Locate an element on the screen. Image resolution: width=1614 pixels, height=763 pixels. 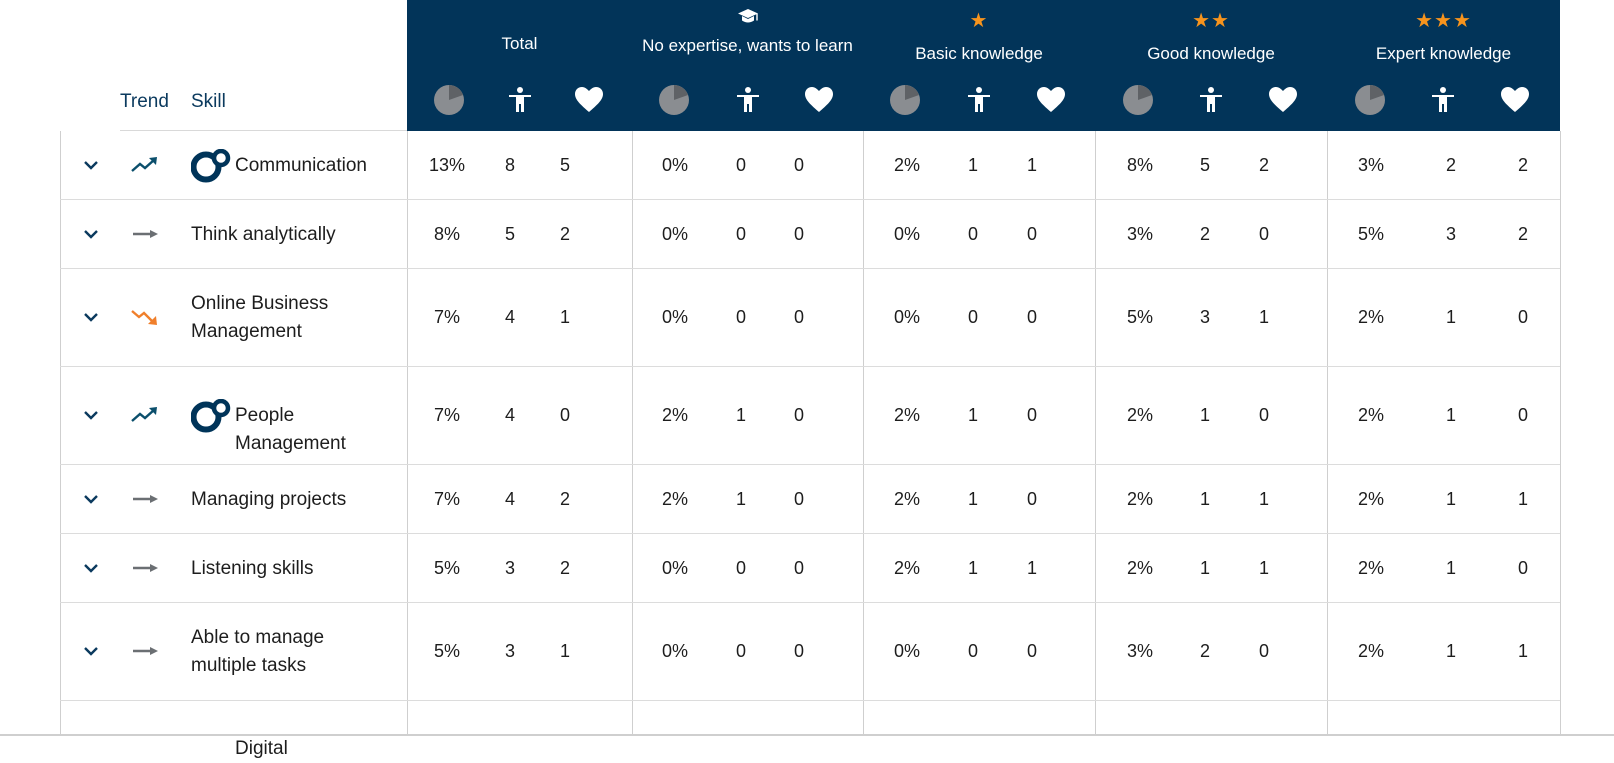
trend-up-icon is located at coordinates (145, 415).